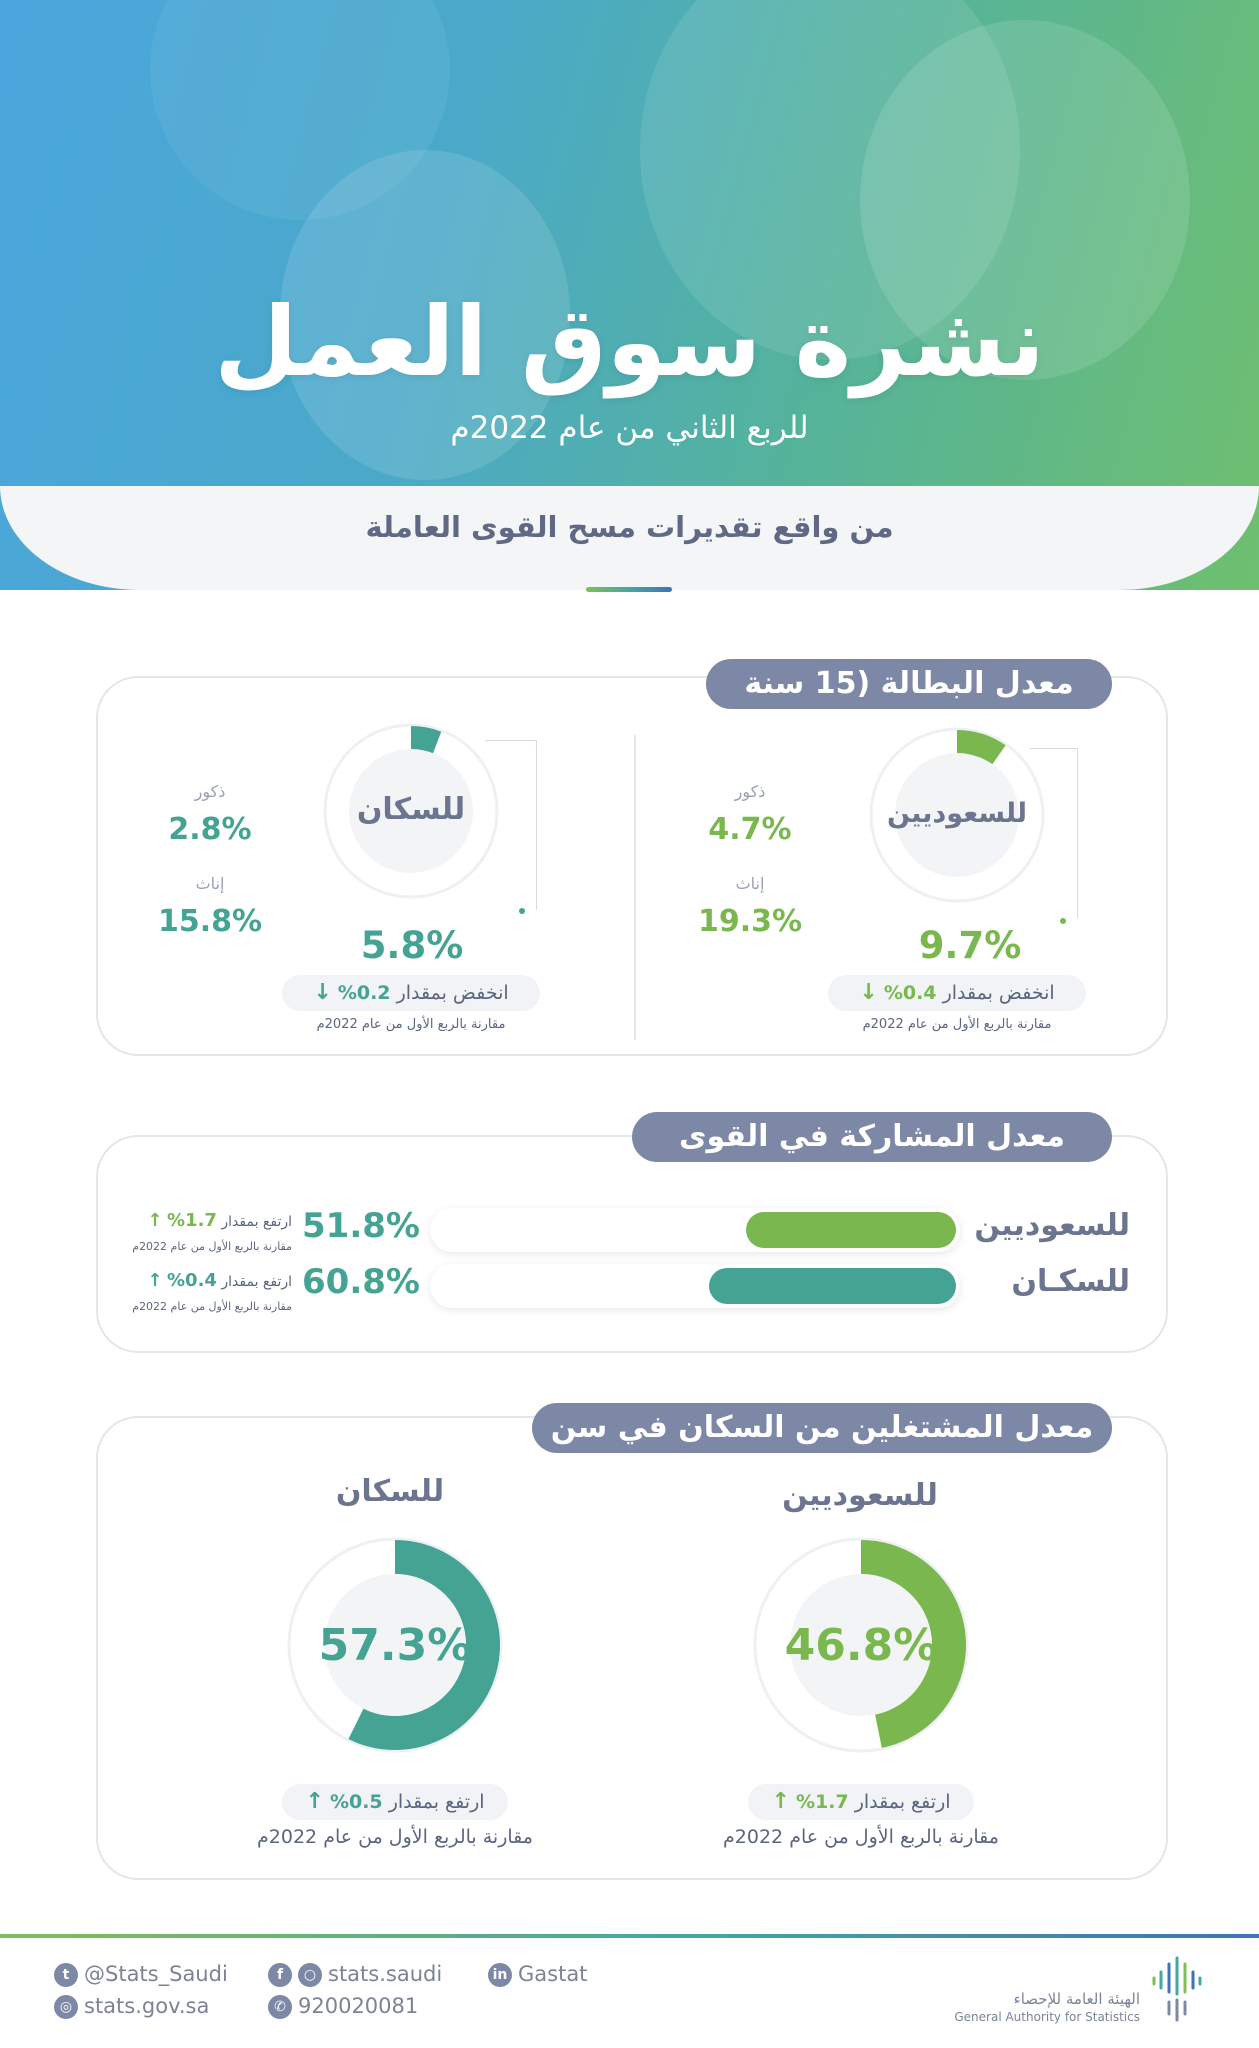 The image size is (1259, 2048). What do you see at coordinates (361, 1226) in the screenshot?
I see `participation-value: 51.8%` at bounding box center [361, 1226].